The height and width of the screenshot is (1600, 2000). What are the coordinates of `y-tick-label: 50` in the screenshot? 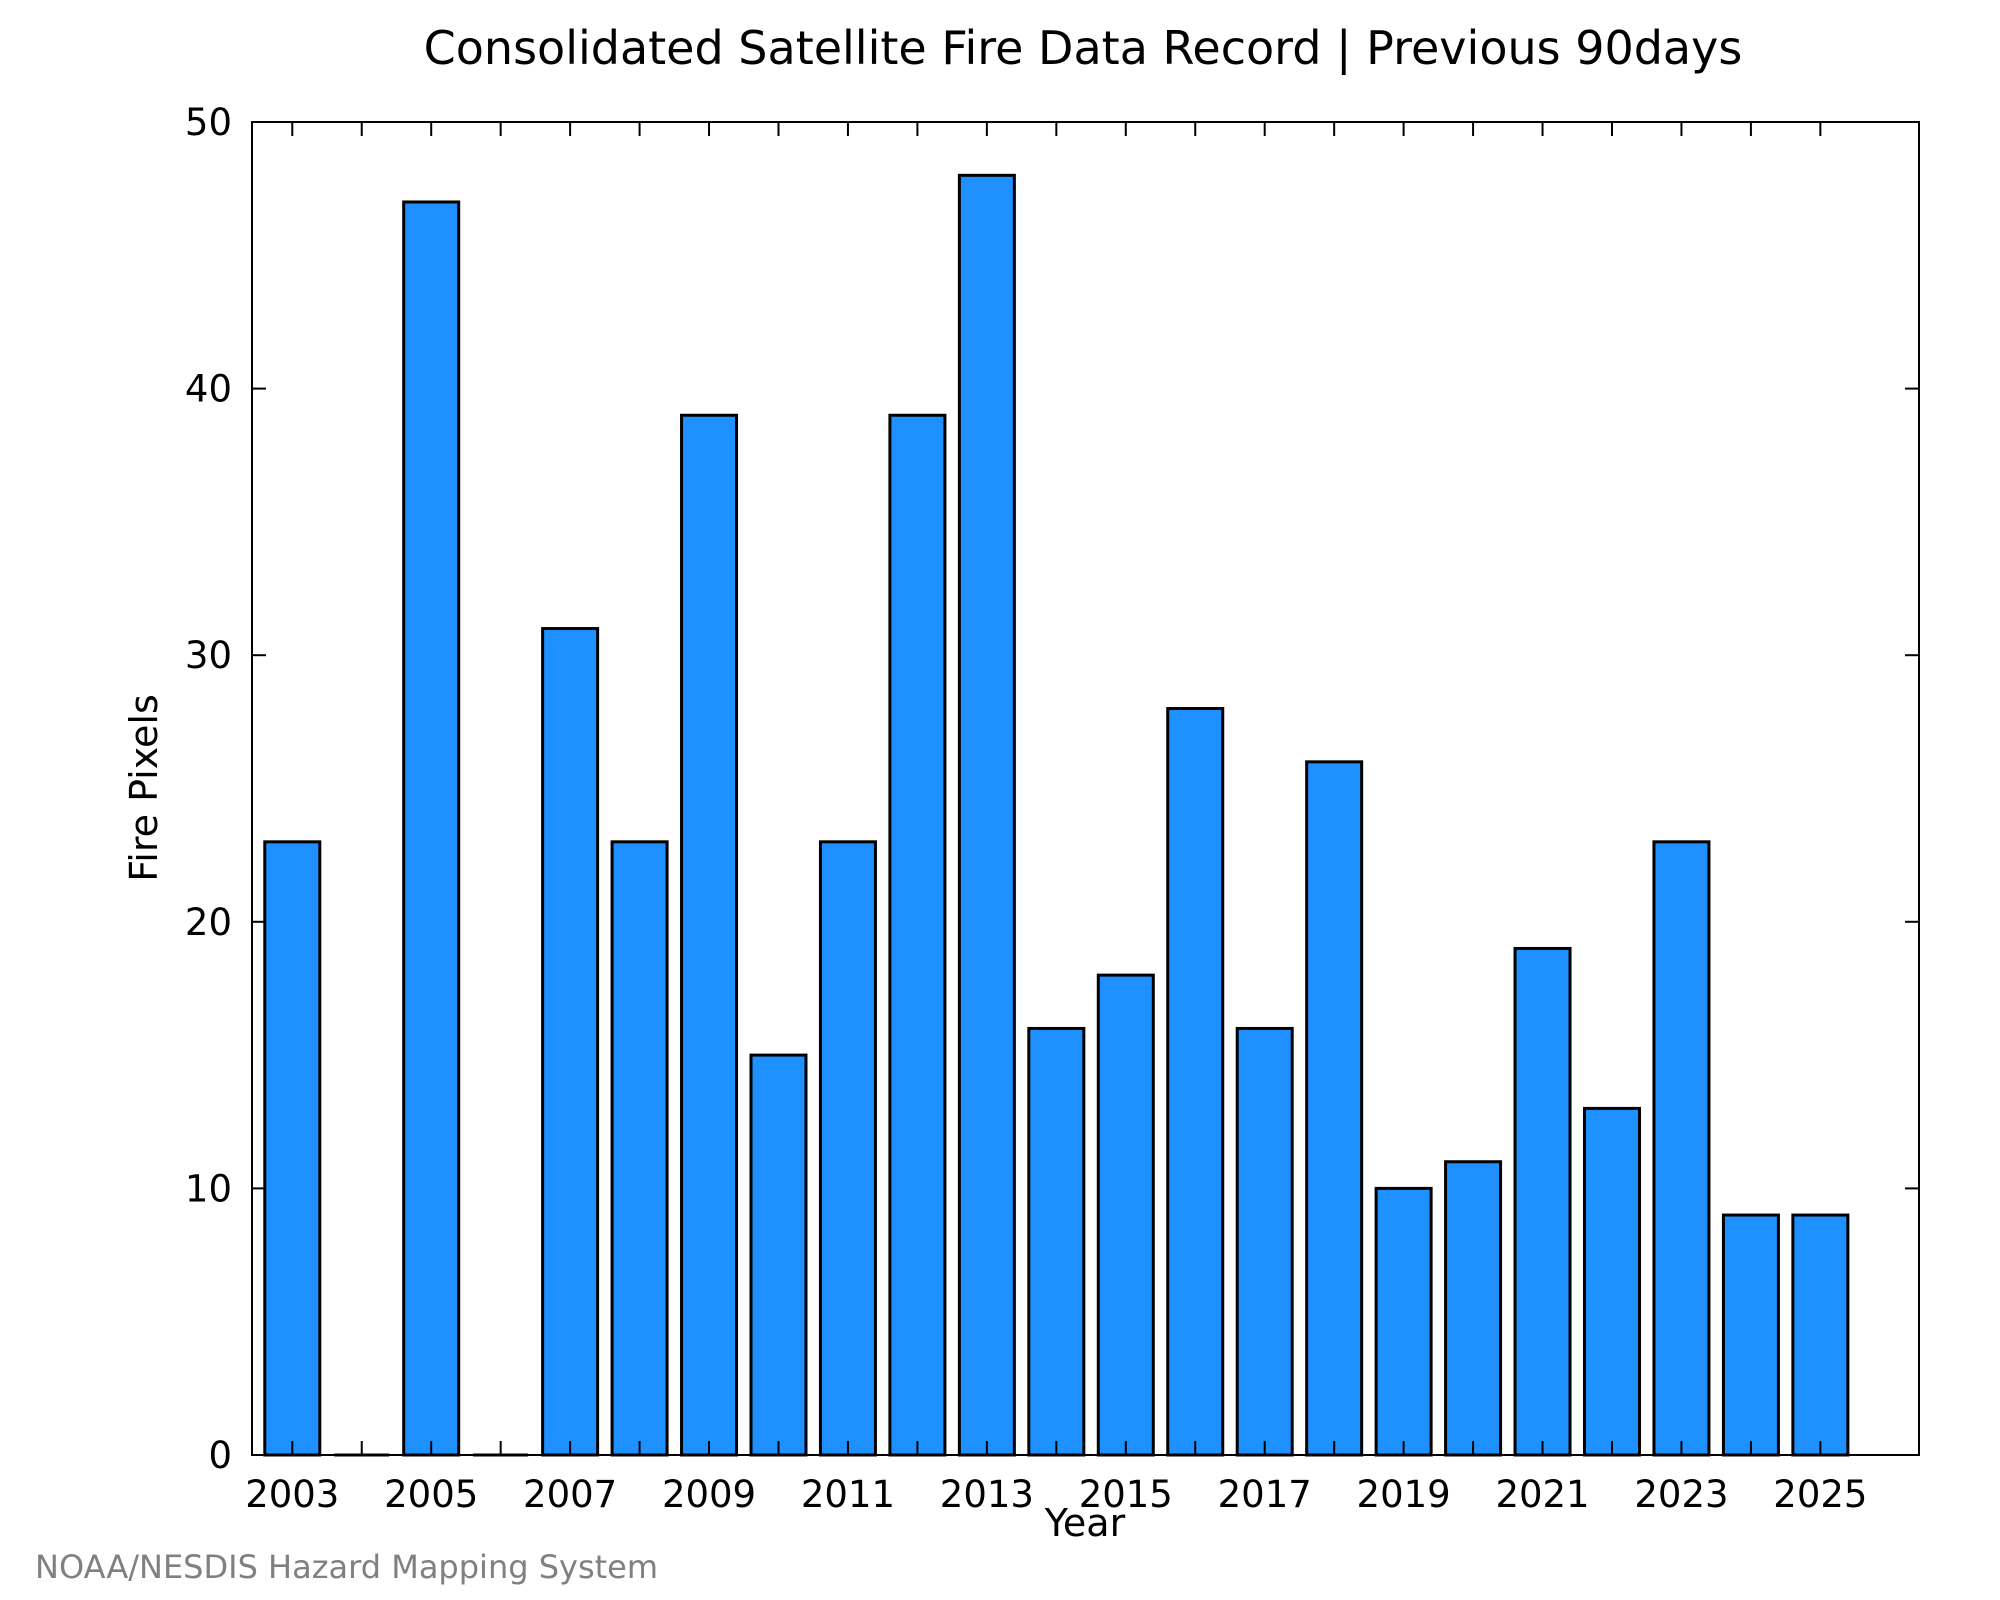 It's located at (208, 122).